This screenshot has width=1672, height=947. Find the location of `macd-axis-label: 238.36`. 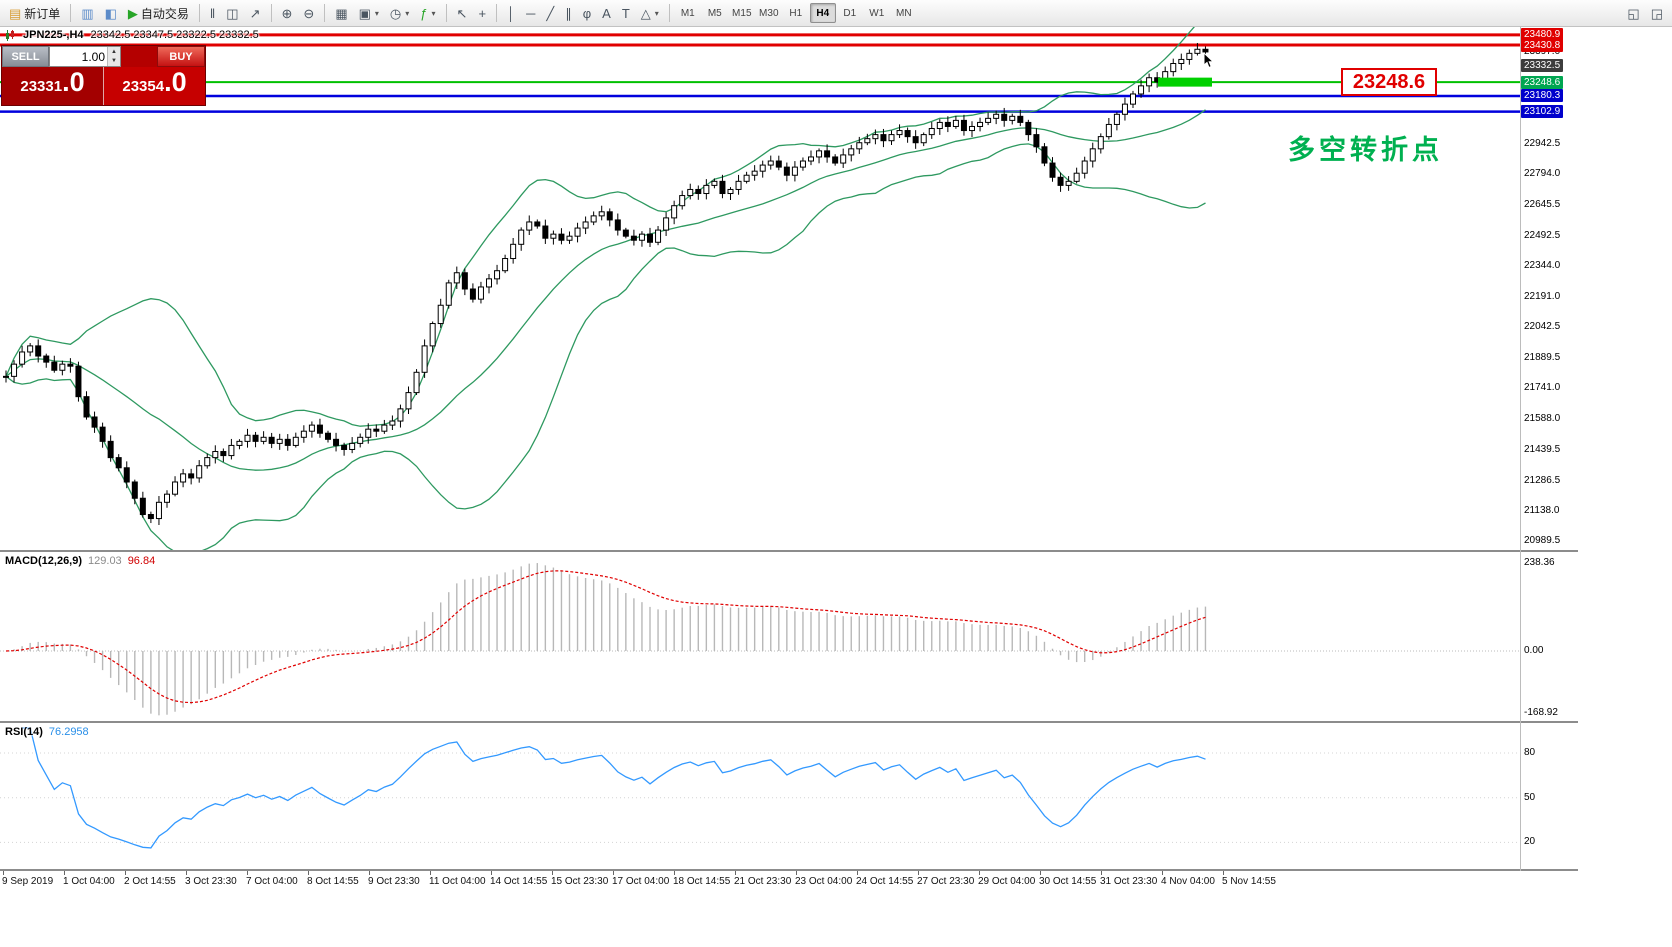

macd-axis-label: 238.36 is located at coordinates (1539, 563).